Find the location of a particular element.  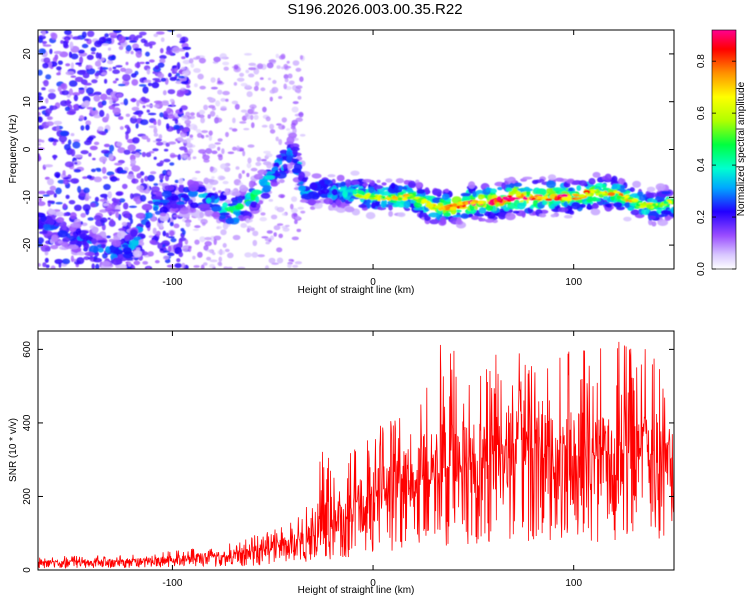

spectrogram-y-tick-label: -20 is located at coordinates (27, 244).